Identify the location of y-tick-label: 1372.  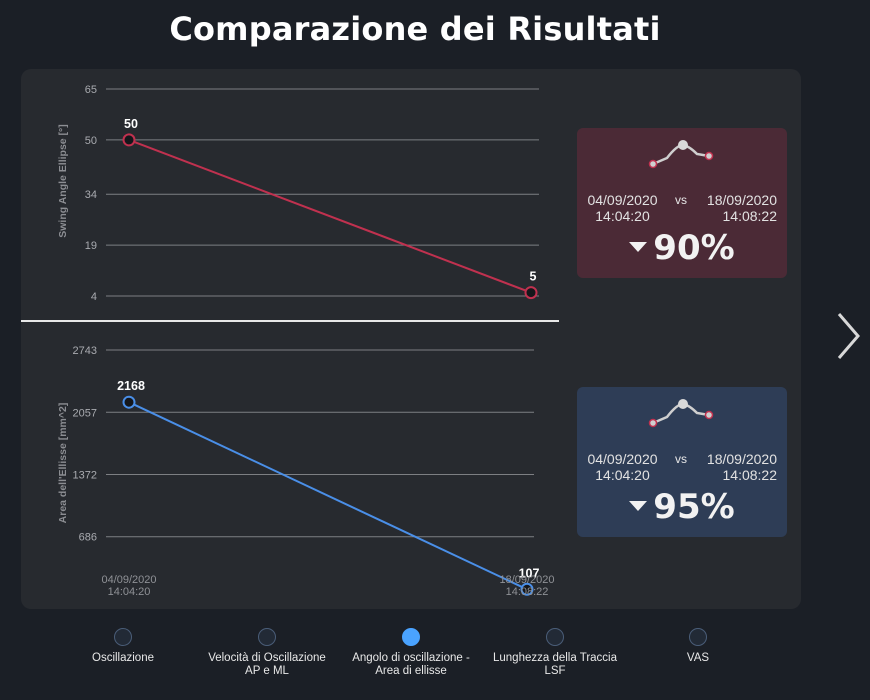
(85, 475).